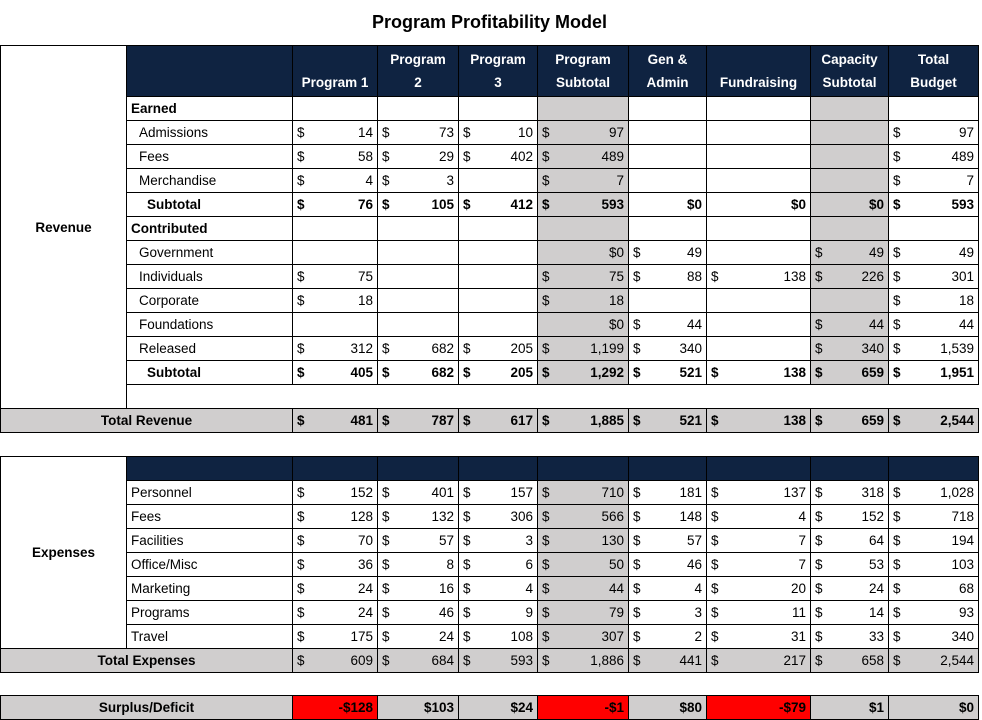 The height and width of the screenshot is (720, 982). I want to click on value-cell: $16, so click(418, 588).